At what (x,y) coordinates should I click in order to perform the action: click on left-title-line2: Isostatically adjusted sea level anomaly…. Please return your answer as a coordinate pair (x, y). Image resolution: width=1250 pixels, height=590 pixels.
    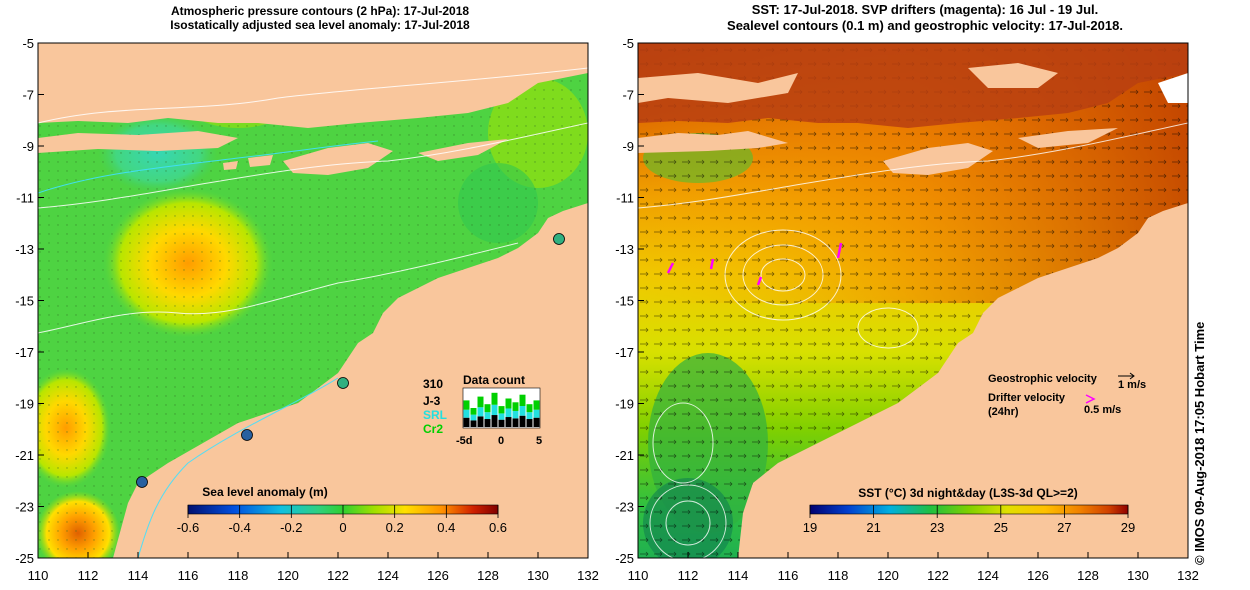
    Looking at the image, I should click on (320, 25).